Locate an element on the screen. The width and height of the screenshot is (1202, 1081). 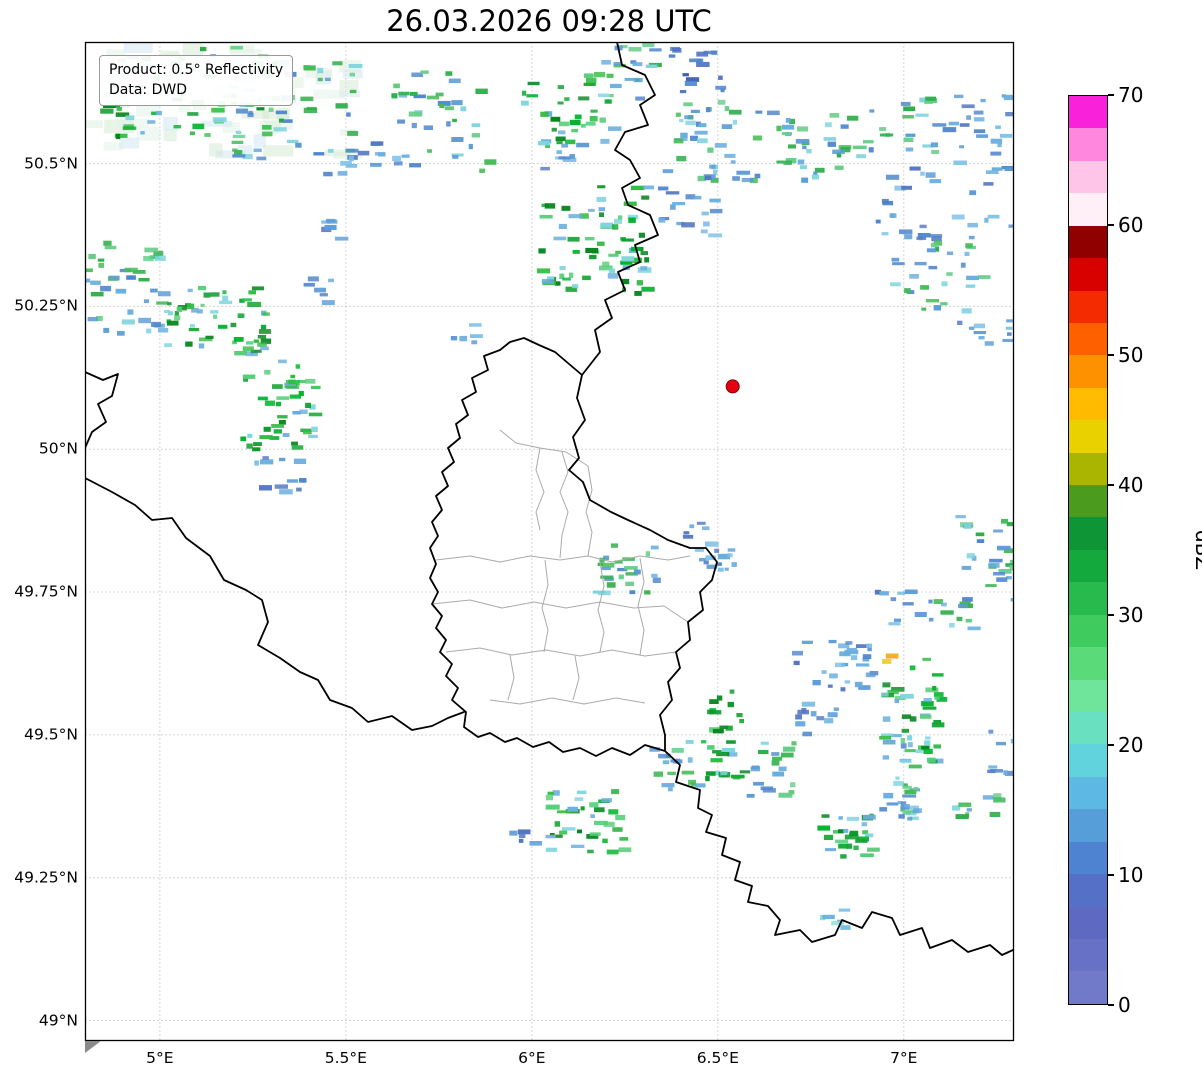
y-tick-label: 49.25°N is located at coordinates (46, 877).